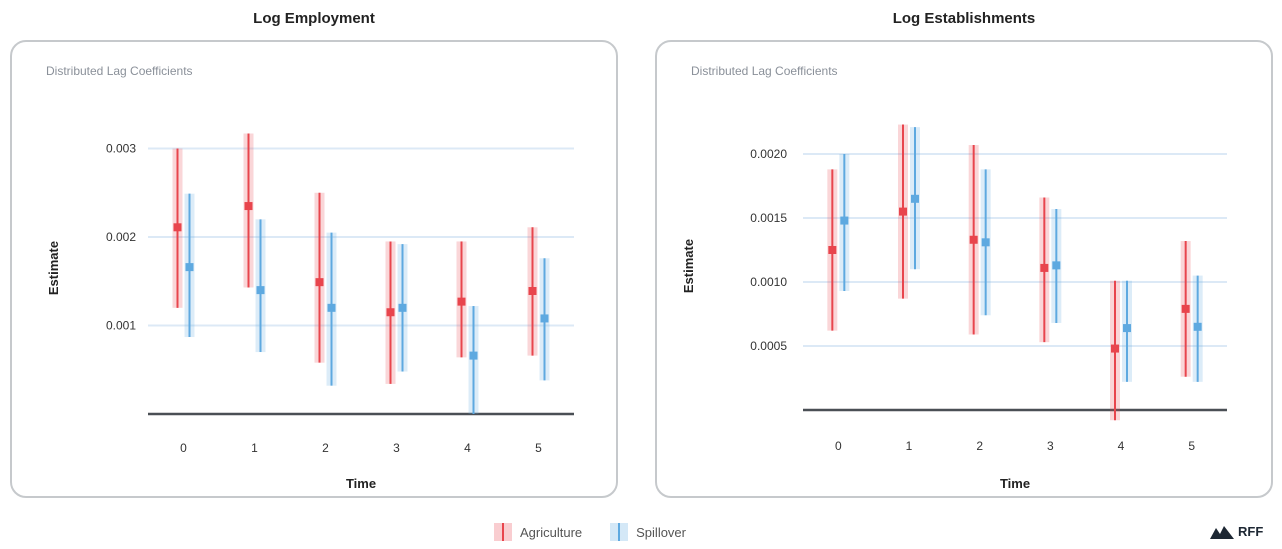 This screenshot has width=1282, height=549. I want to click on y-tick-label: 0.0005, so click(768, 346).